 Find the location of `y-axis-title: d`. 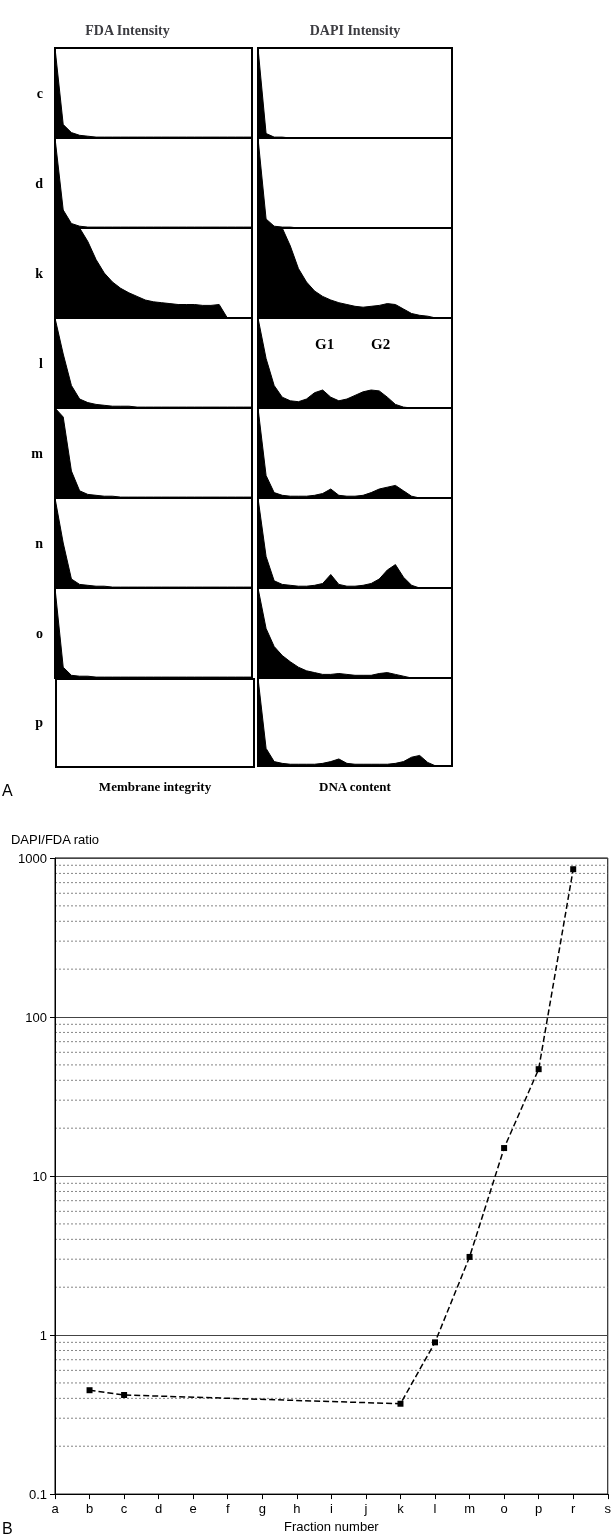

y-axis-title: d is located at coordinates (39, 183).